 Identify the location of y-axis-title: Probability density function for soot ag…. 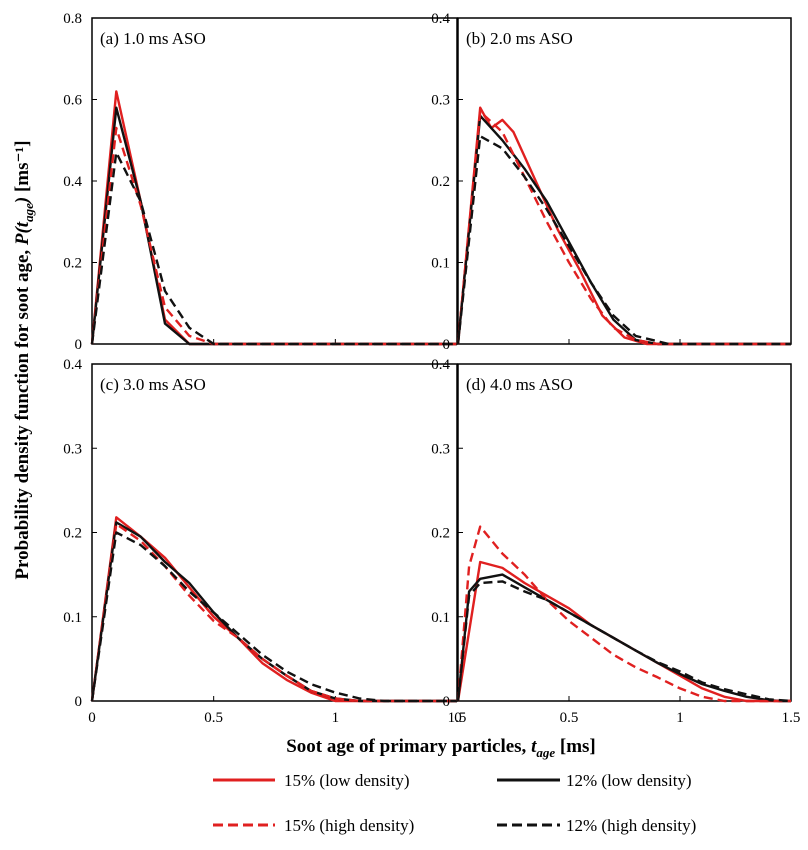
(24, 359).